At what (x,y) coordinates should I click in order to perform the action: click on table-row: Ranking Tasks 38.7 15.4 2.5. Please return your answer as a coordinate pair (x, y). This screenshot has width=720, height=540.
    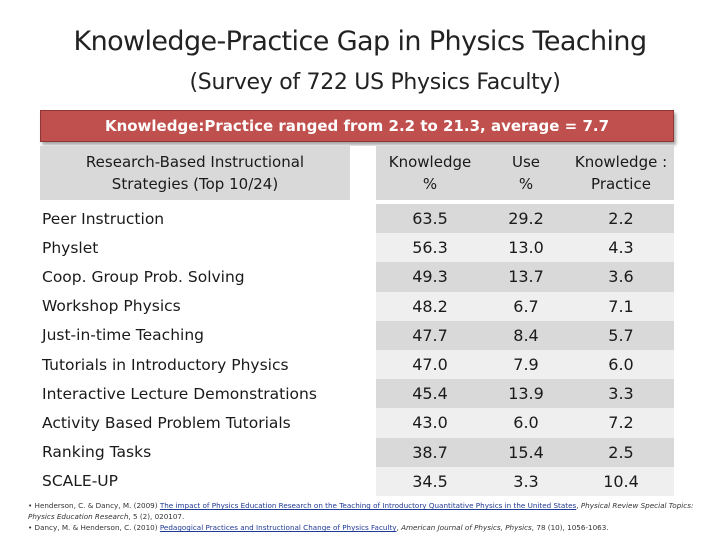
    Looking at the image, I should click on (357, 452).